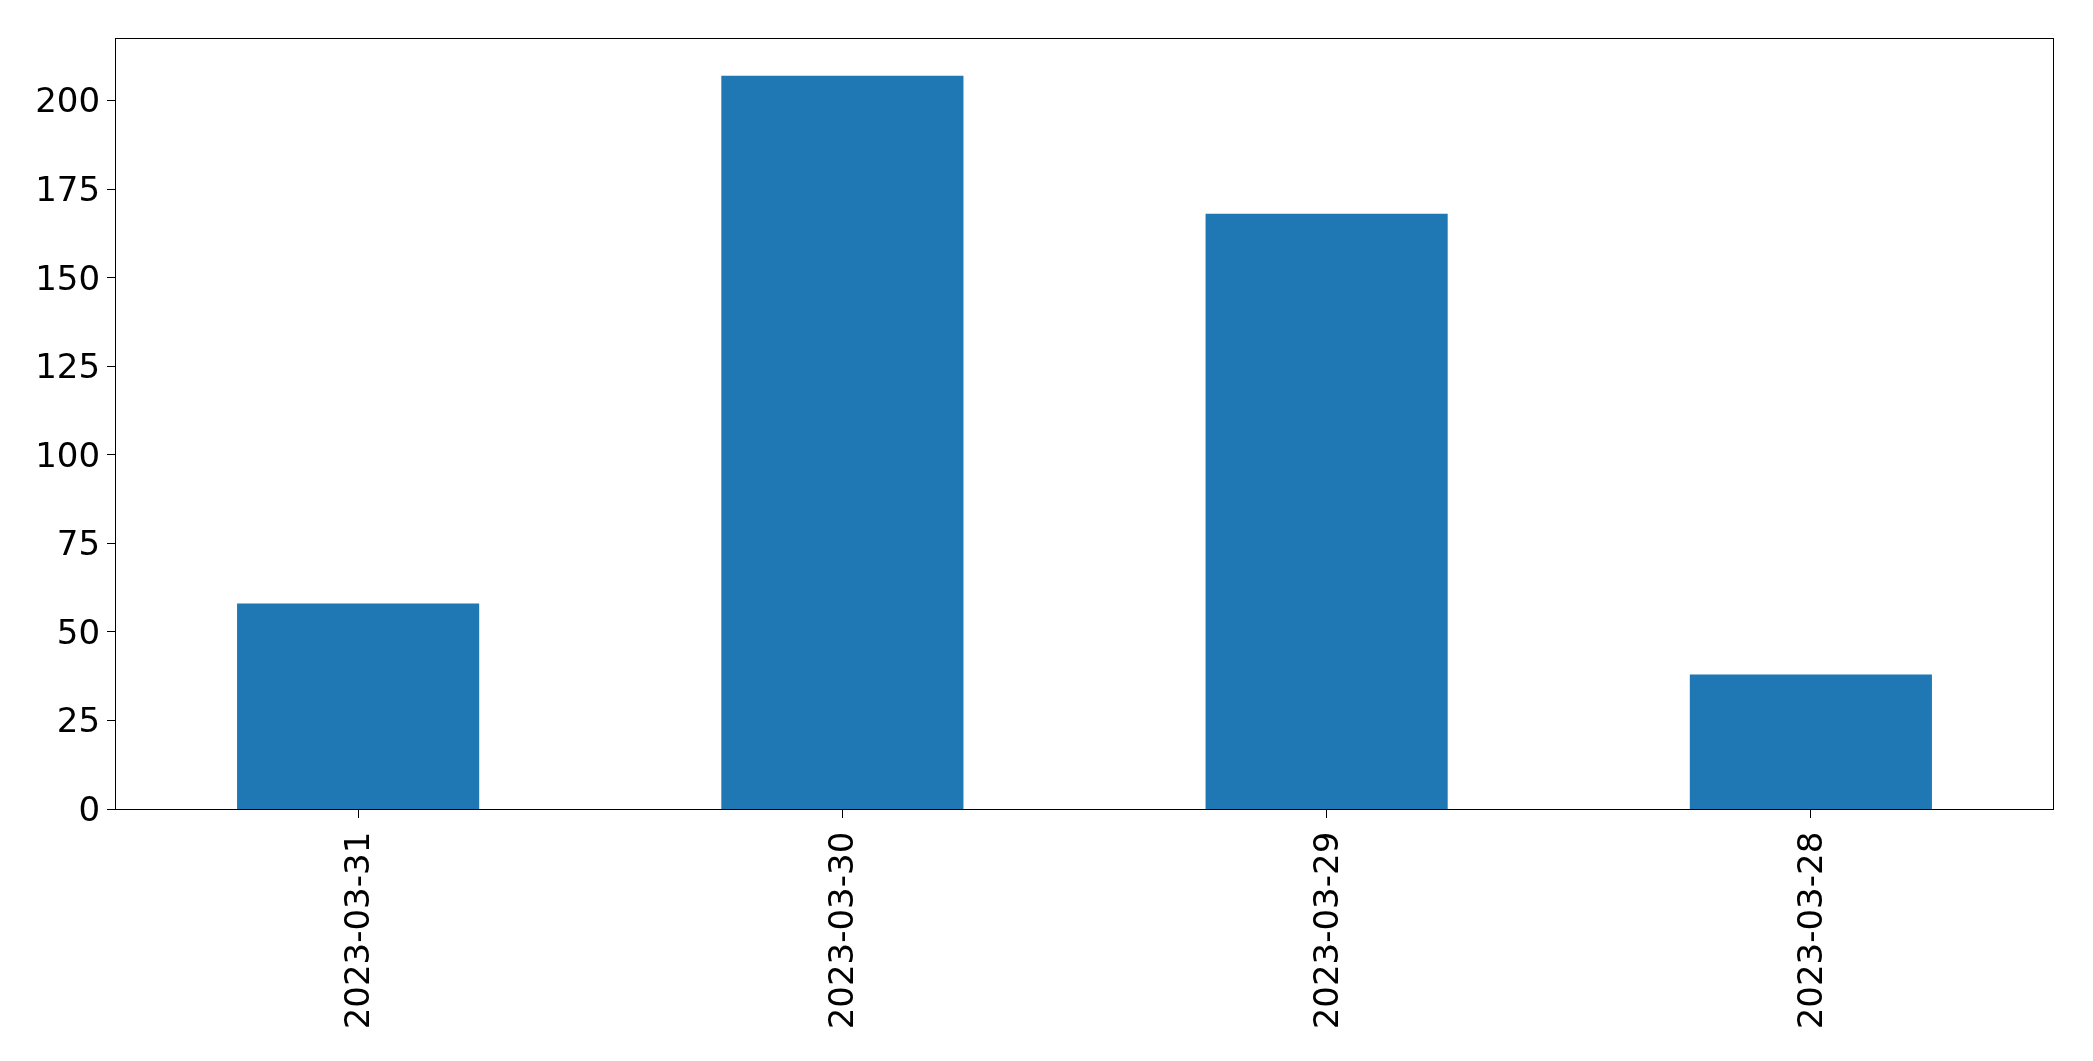 This screenshot has height=1061, width=2093. What do you see at coordinates (68, 366) in the screenshot?
I see `y-tick-label: 125` at bounding box center [68, 366].